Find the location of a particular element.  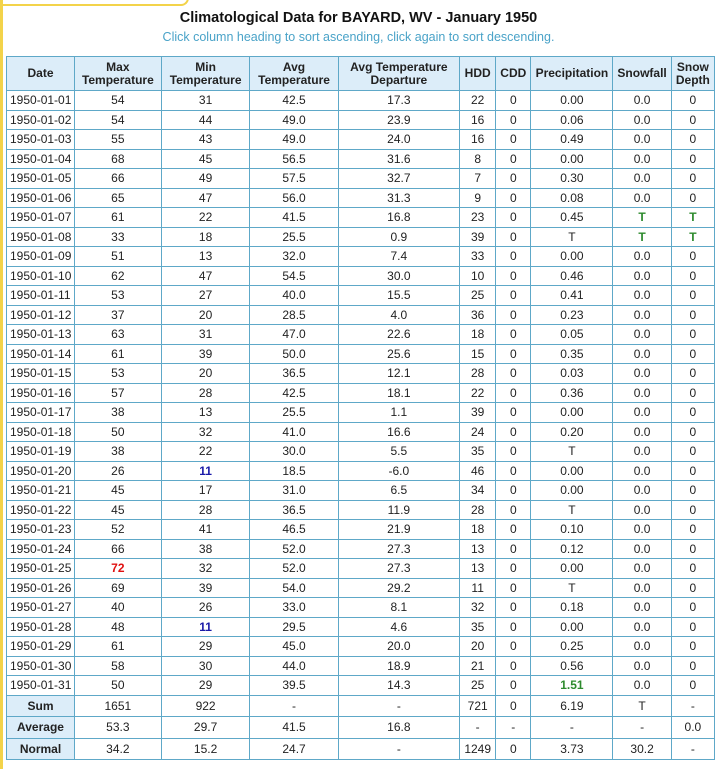

column-header-avg-temperature: Avg Temperature is located at coordinates (294, 73).